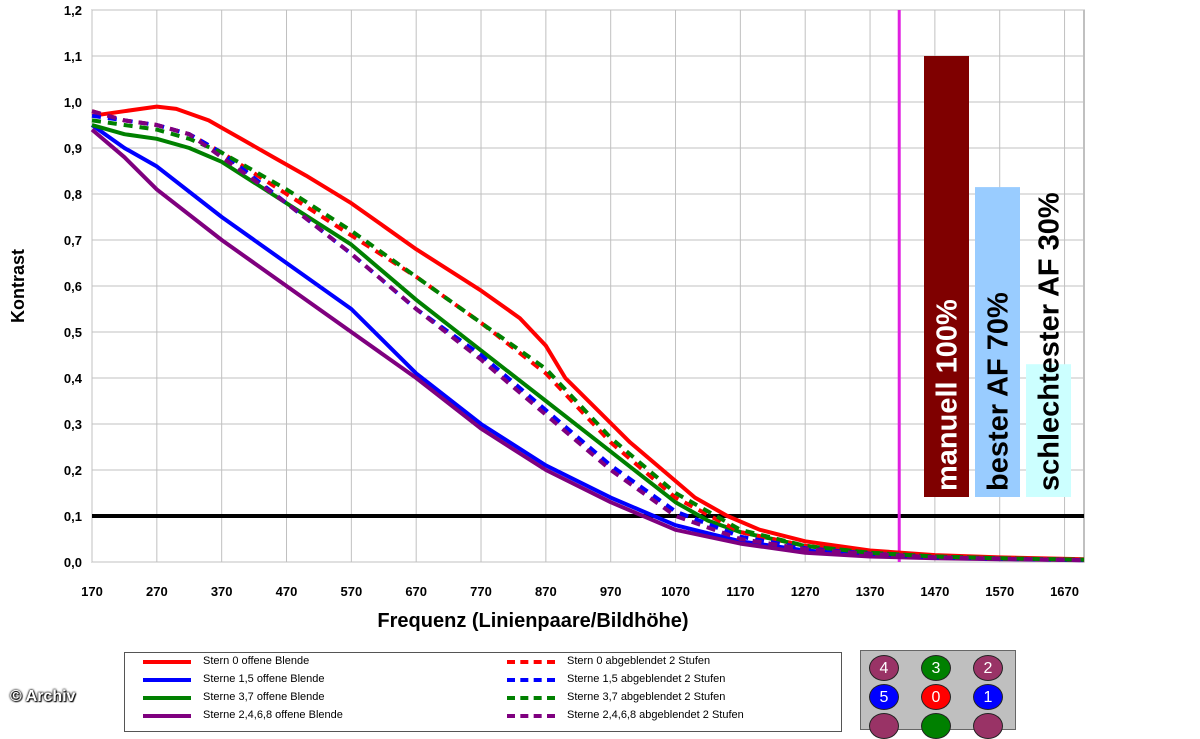  What do you see at coordinates (264, 679) in the screenshot?
I see `legend-label: Sterne 1,5 offene Blende` at bounding box center [264, 679].